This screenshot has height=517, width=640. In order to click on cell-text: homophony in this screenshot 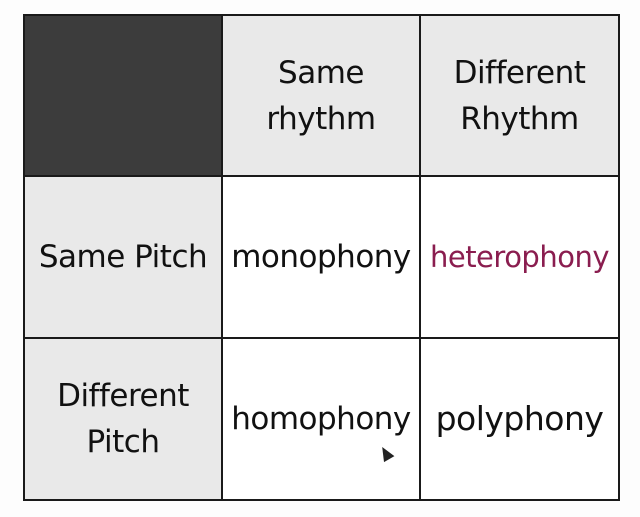, I will do `click(321, 419)`.